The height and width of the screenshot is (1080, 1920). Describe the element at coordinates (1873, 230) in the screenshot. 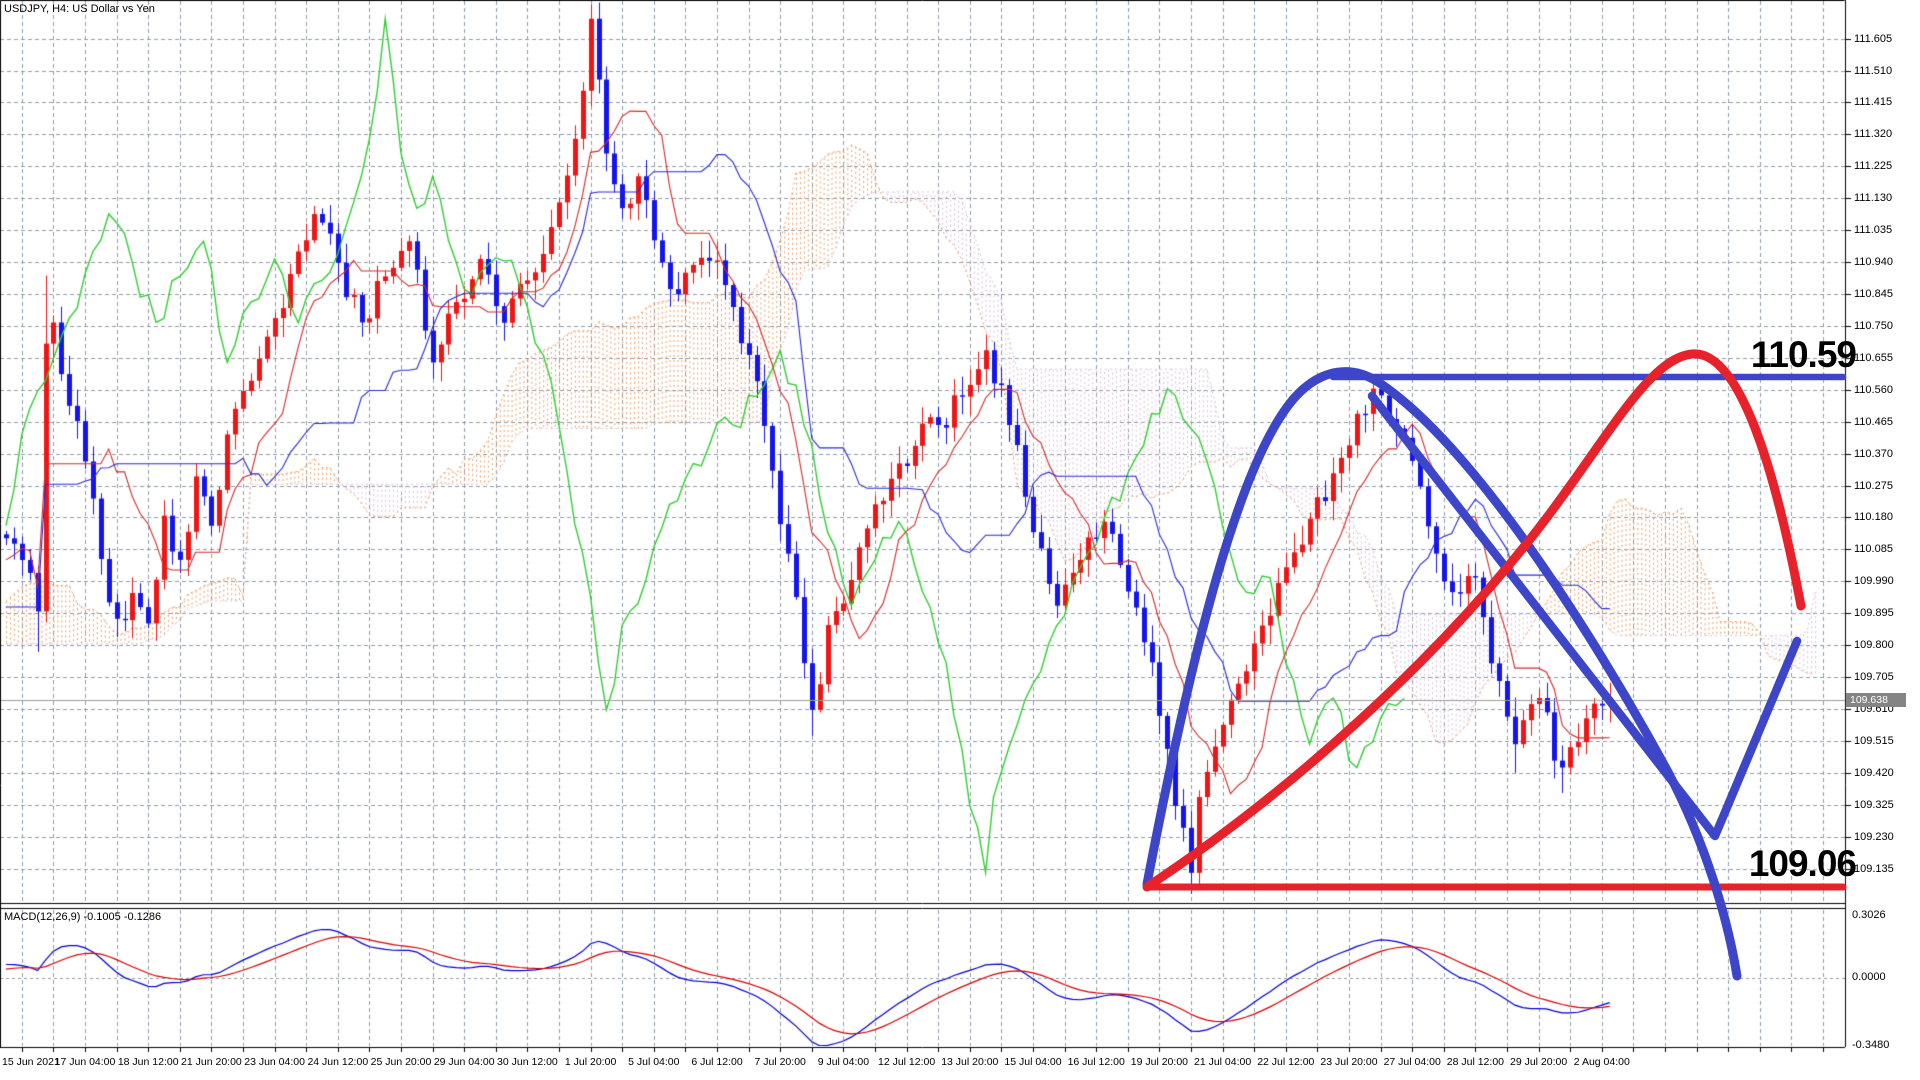

I see `price-tick-label: 111.035` at that location.